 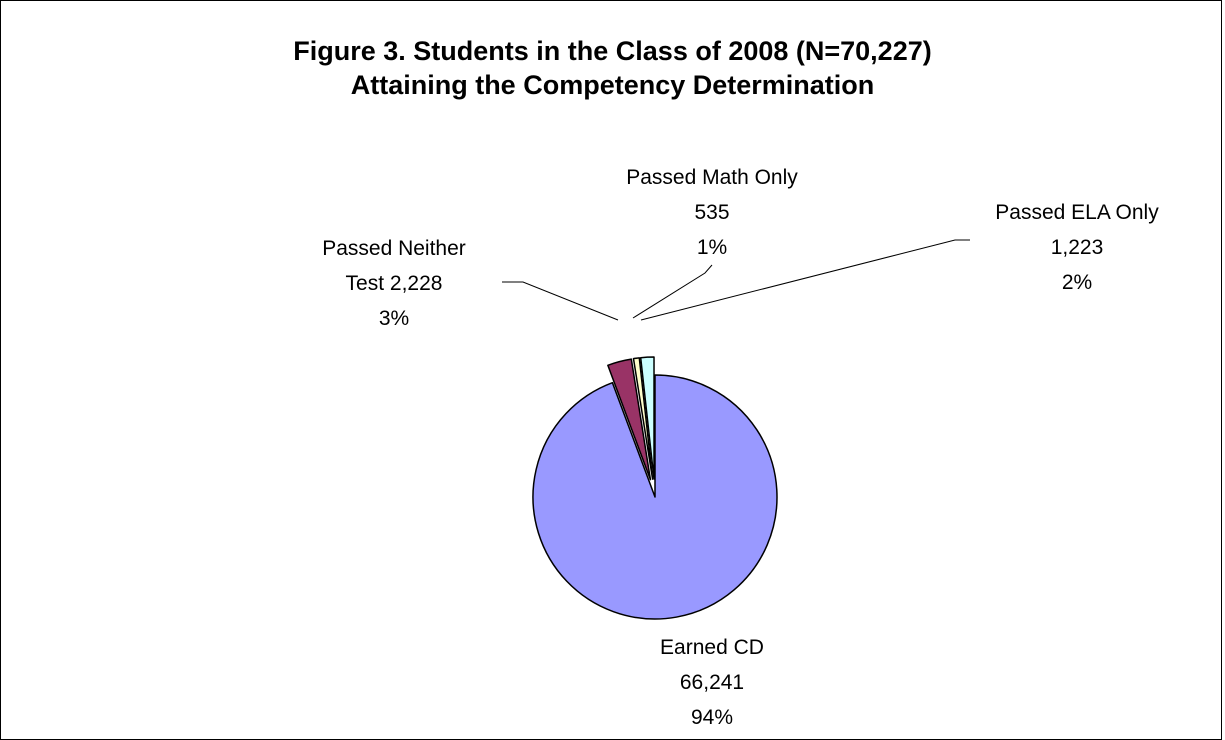 I want to click on data-label-line: 535, so click(x=711, y=212).